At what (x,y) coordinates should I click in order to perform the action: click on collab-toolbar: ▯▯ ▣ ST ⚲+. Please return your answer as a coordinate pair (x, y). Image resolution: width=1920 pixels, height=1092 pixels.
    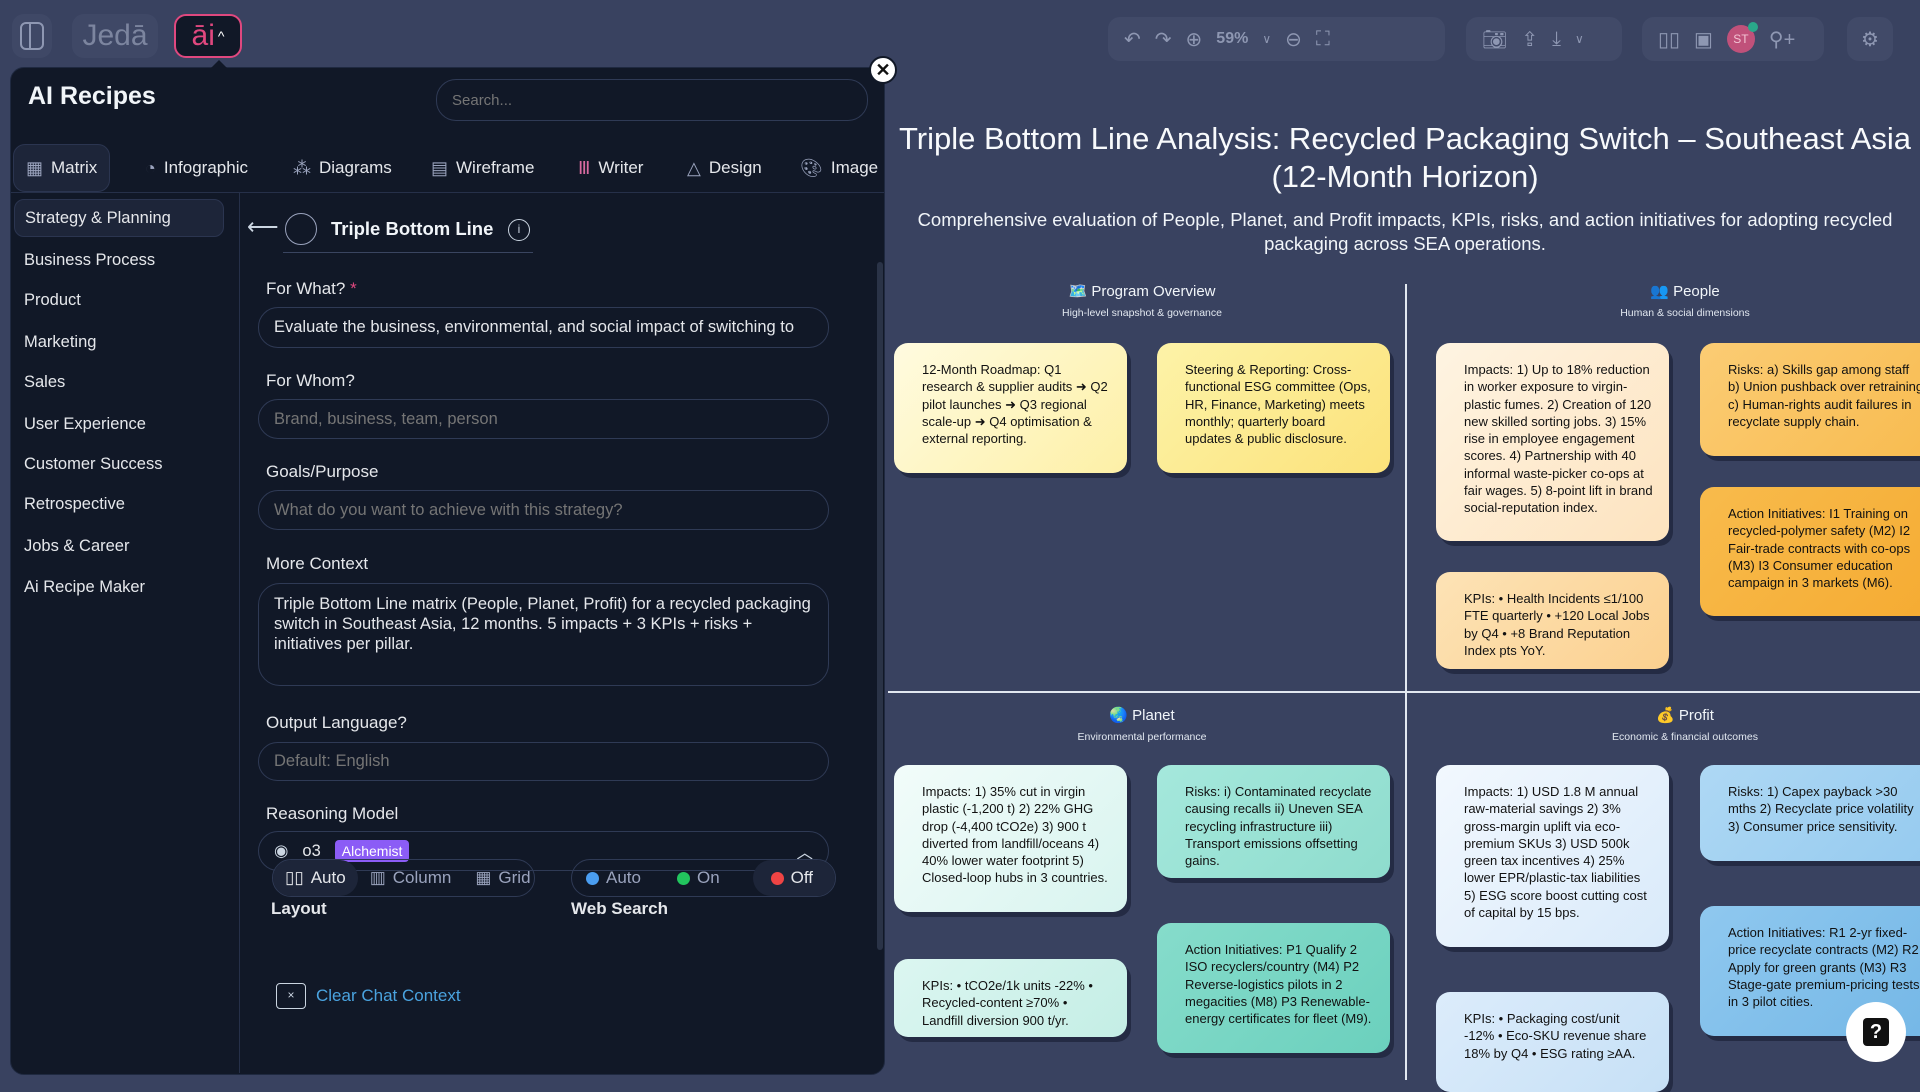
    Looking at the image, I should click on (1733, 39).